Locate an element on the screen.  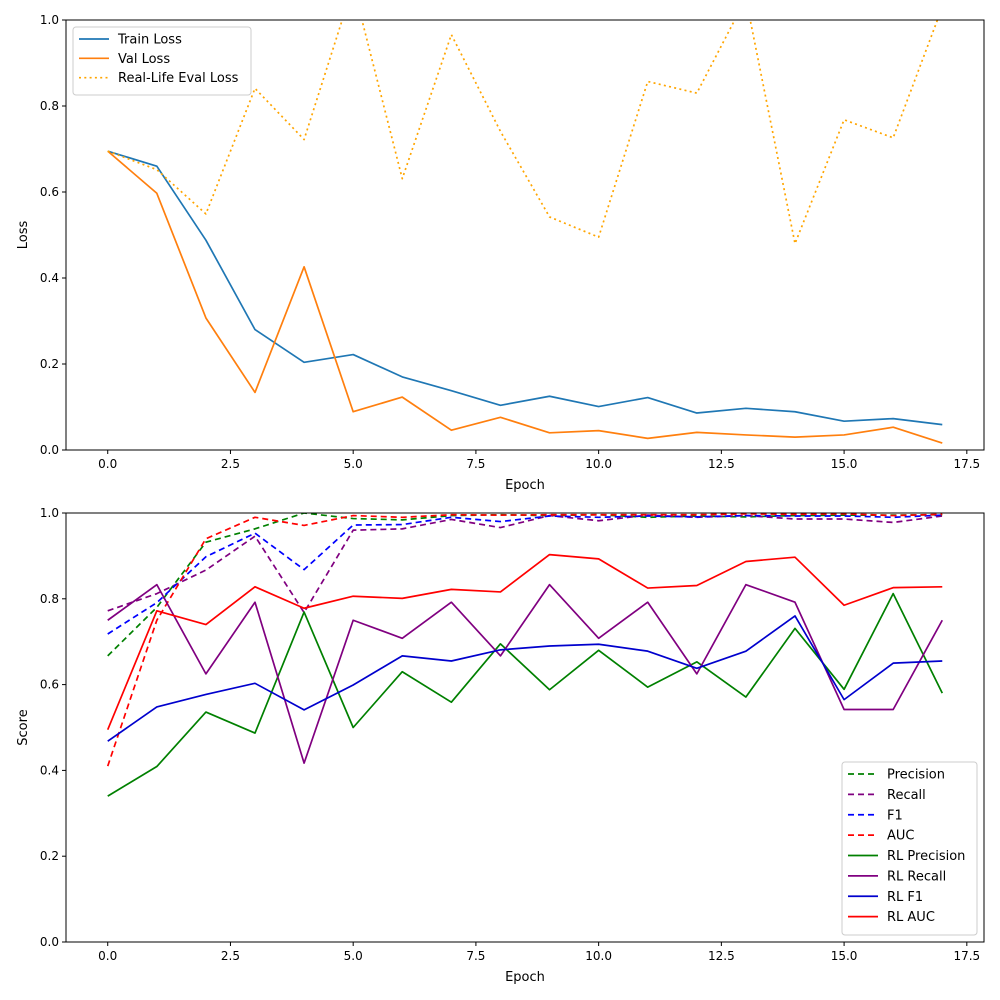
series-line-rl-auc is located at coordinates (524, 641).